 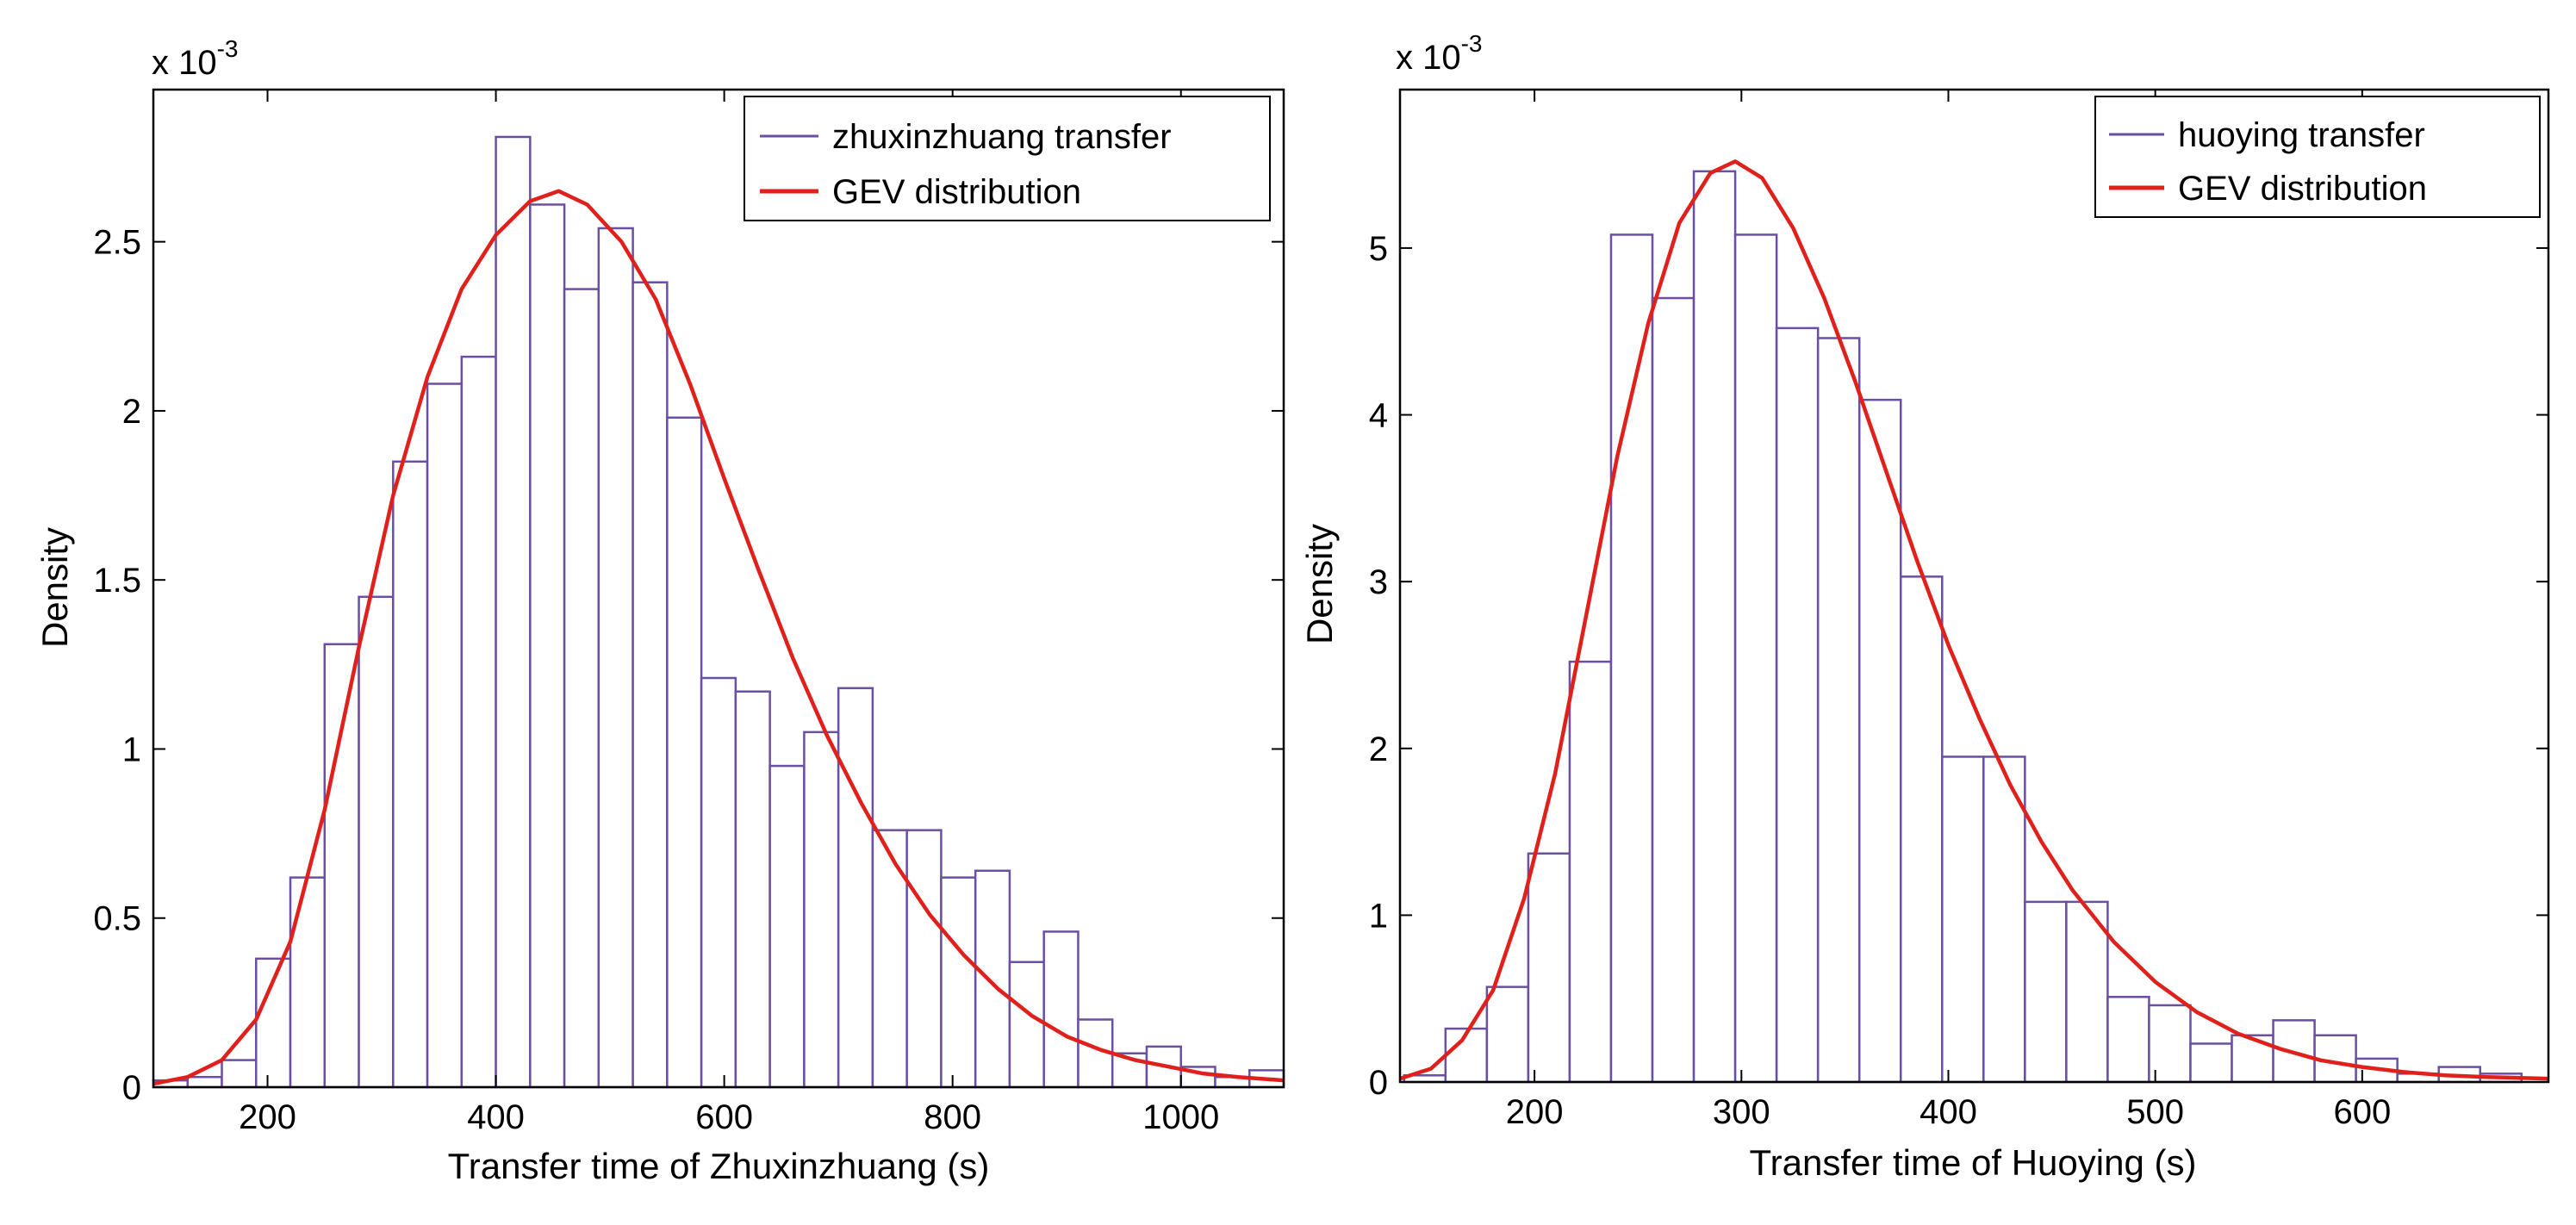 I want to click on legend: huoying transfer GEV distribution, so click(x=2318, y=157).